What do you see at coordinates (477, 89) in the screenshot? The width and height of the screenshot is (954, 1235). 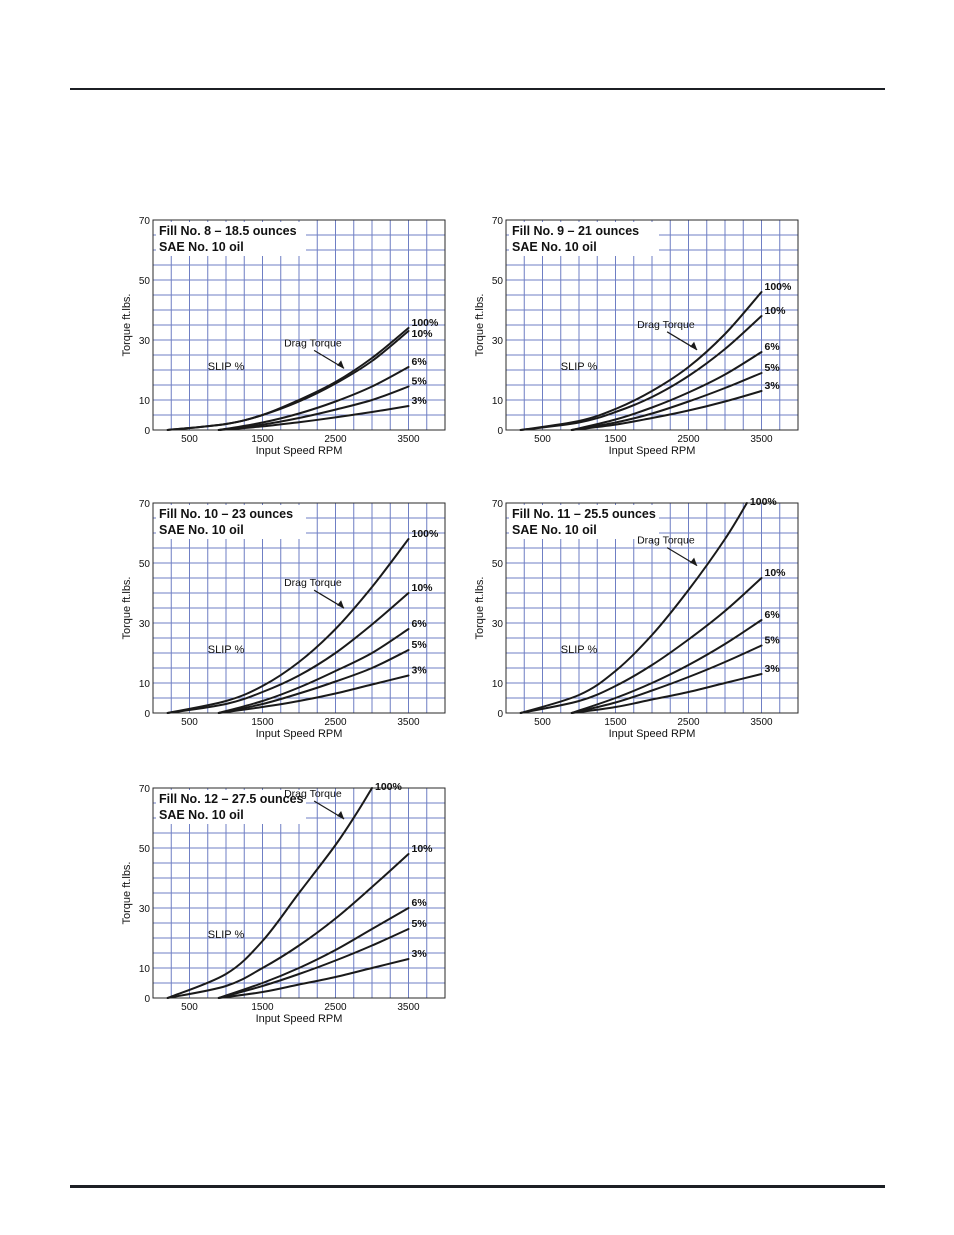 I see `header-rule` at bounding box center [477, 89].